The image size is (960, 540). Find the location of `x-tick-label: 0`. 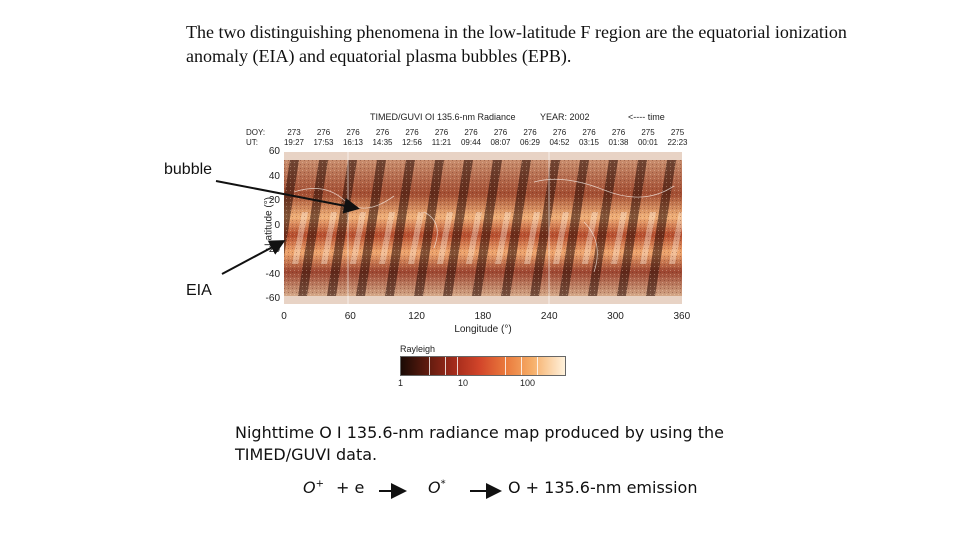

x-tick-label: 0 is located at coordinates (284, 316).